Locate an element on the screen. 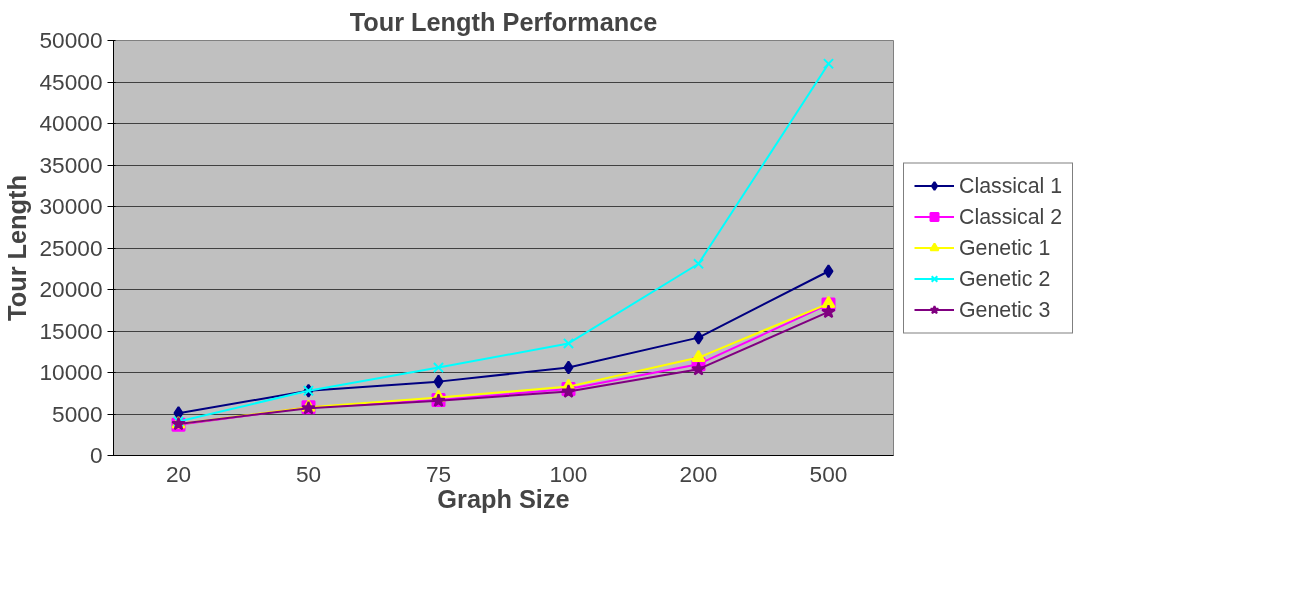 This screenshot has height=596, width=1307. x-tick-label: 200 is located at coordinates (698, 473).